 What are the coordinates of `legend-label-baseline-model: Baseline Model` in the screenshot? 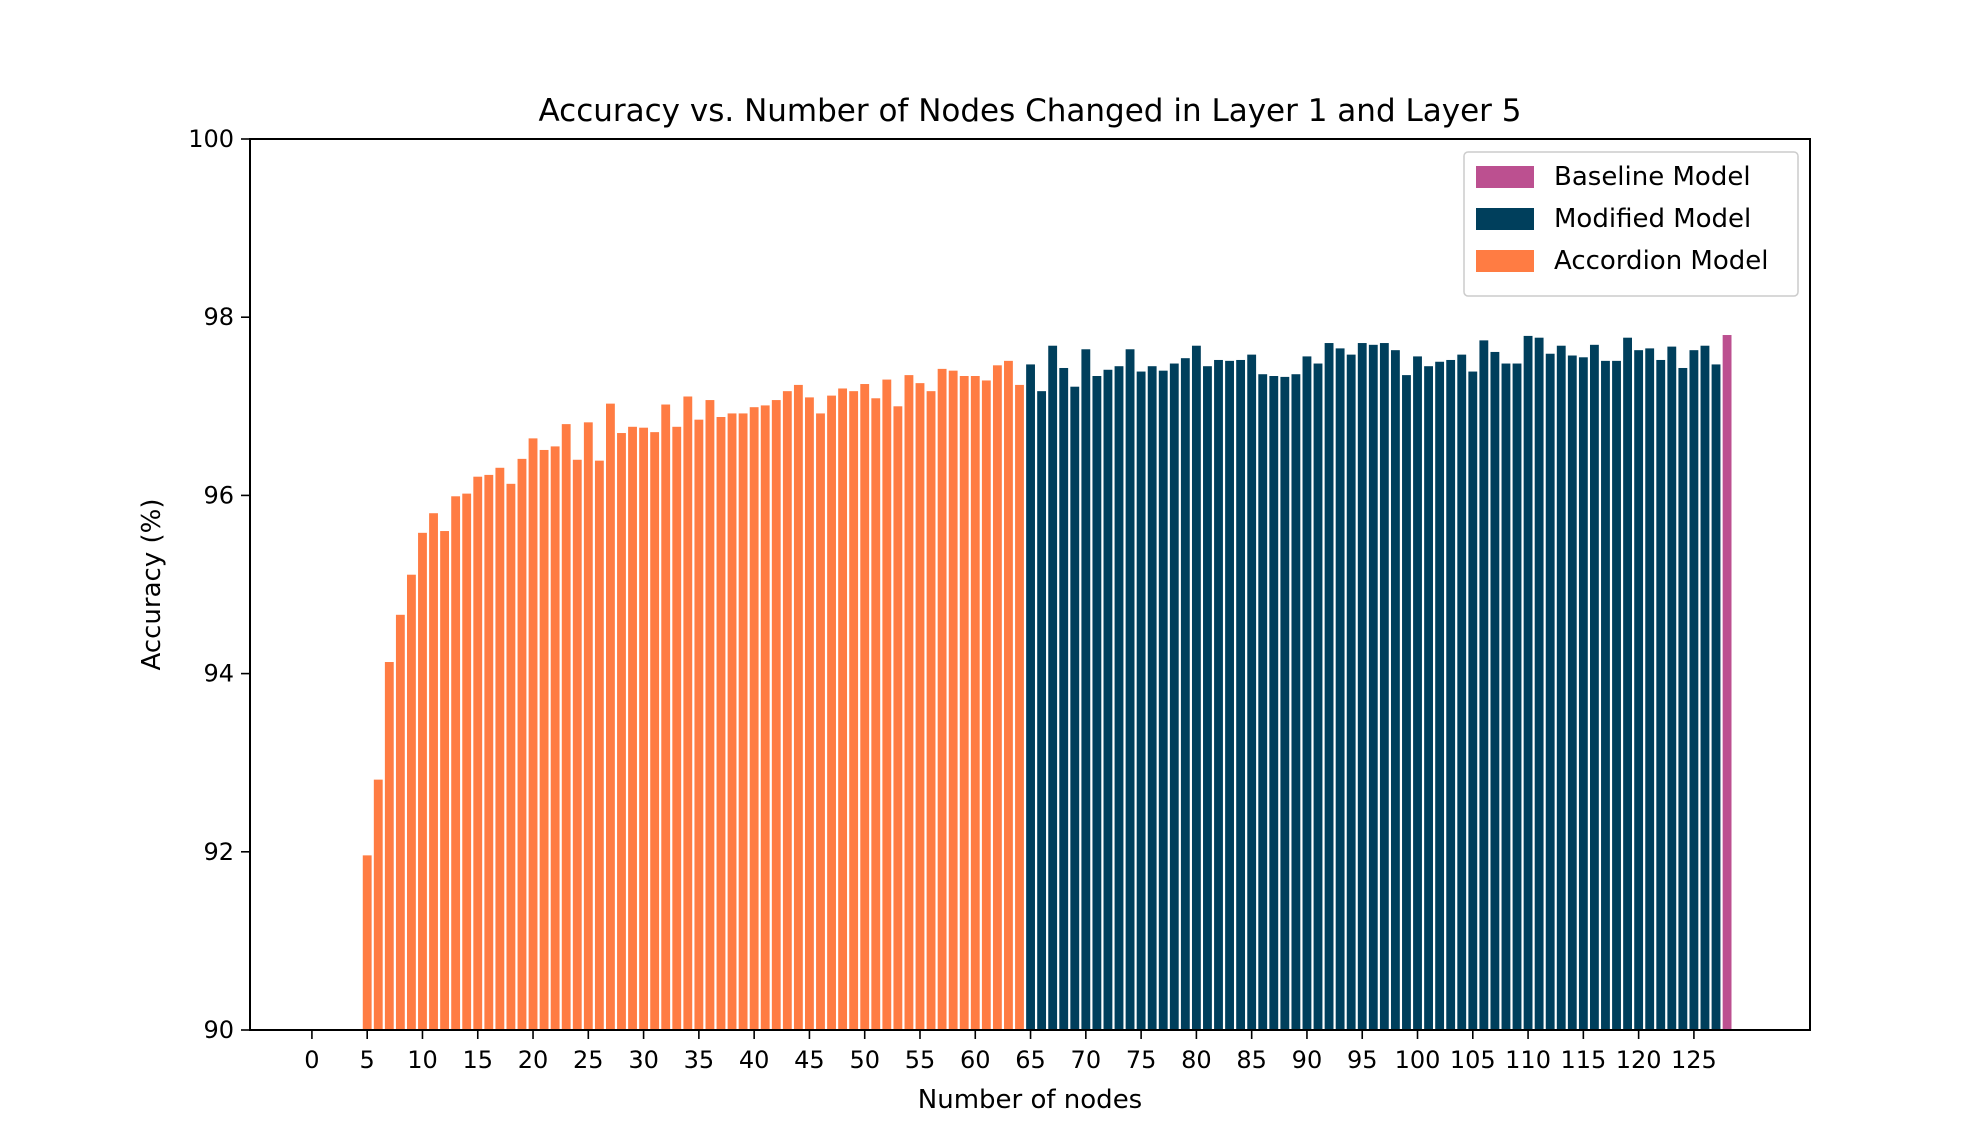 It's located at (1652, 177).